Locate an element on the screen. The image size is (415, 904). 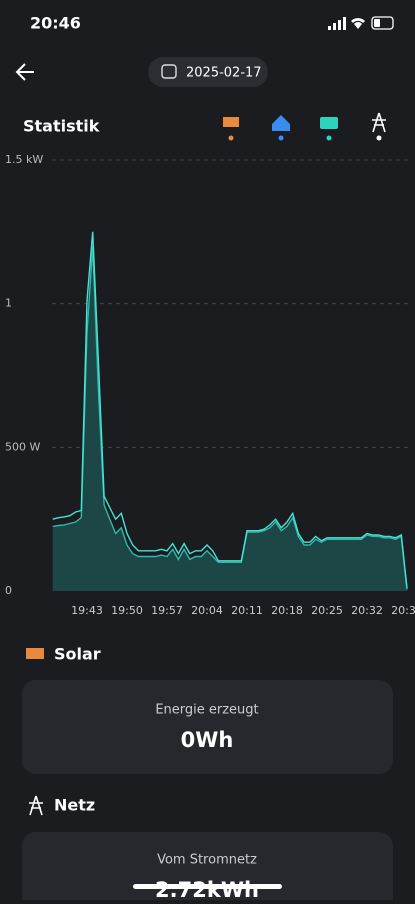
grid-label: Vom Stromnetz is located at coordinates (207, 860).